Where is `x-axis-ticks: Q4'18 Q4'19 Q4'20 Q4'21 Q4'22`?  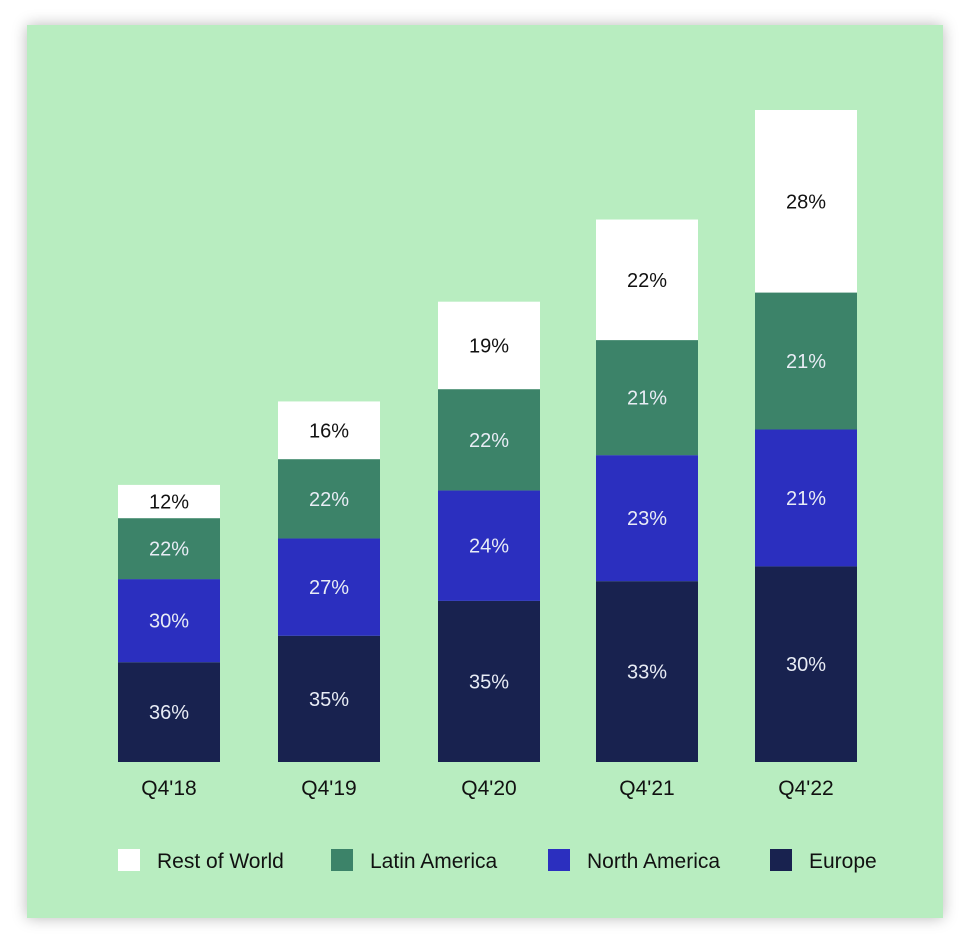
x-axis-ticks: Q4'18 Q4'19 Q4'20 Q4'21 Q4'22 is located at coordinates (487, 788).